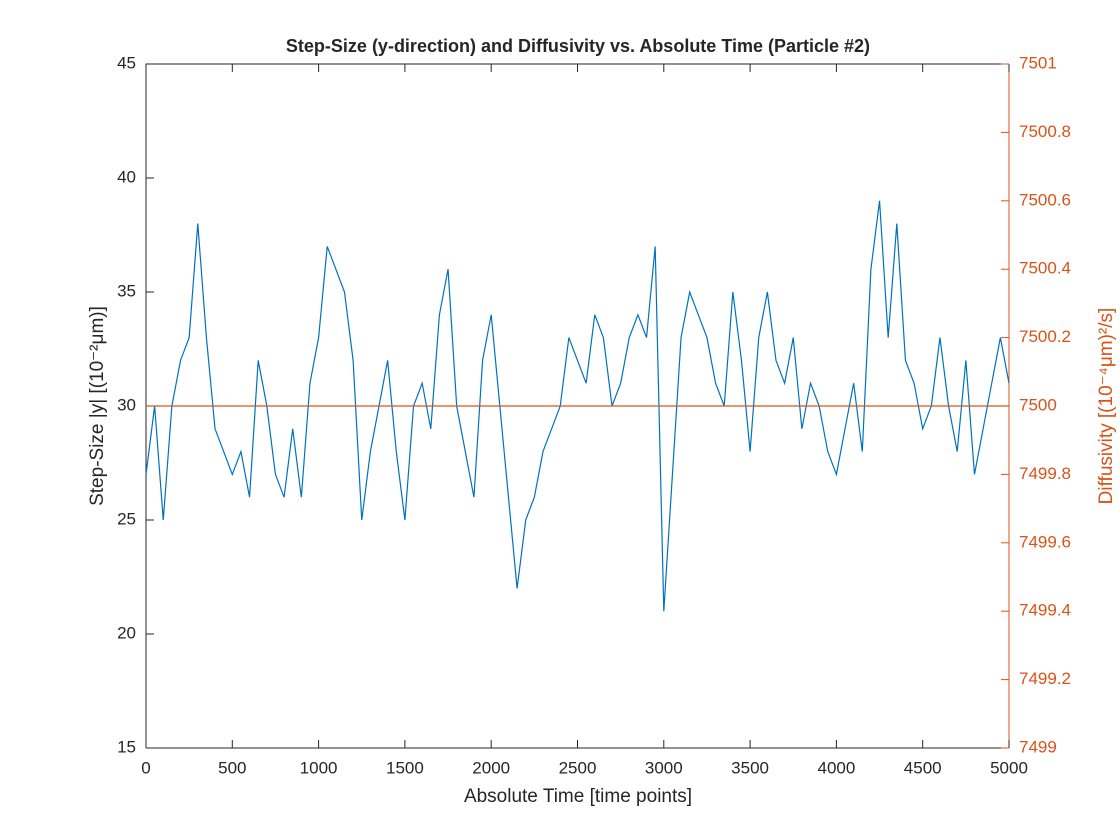  I want to click on y2-tick-label: 7500.4, so click(1045, 268).